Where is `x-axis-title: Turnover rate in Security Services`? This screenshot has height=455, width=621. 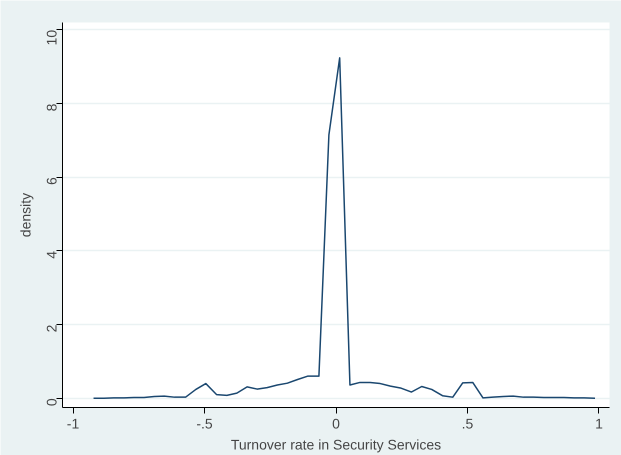
x-axis-title: Turnover rate in Security Services is located at coordinates (336, 444).